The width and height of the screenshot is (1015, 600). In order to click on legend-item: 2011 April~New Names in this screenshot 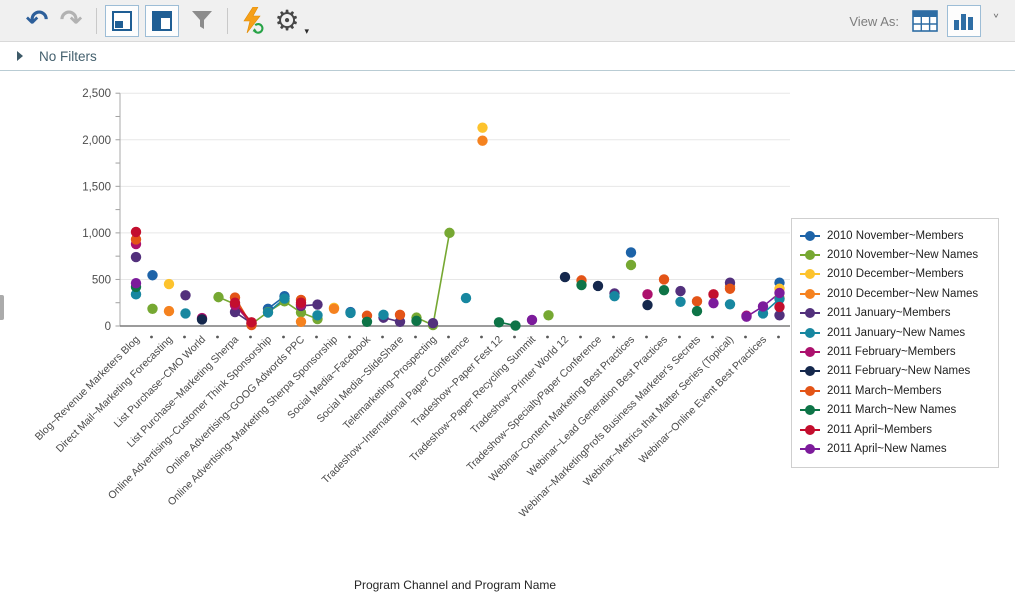, I will do `click(895, 448)`.